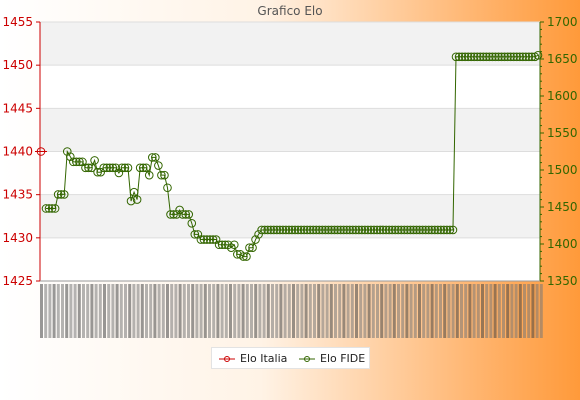 The height and width of the screenshot is (400, 580). Describe the element at coordinates (17, 108) in the screenshot. I see `left-axis-tick-label: 1445` at that location.